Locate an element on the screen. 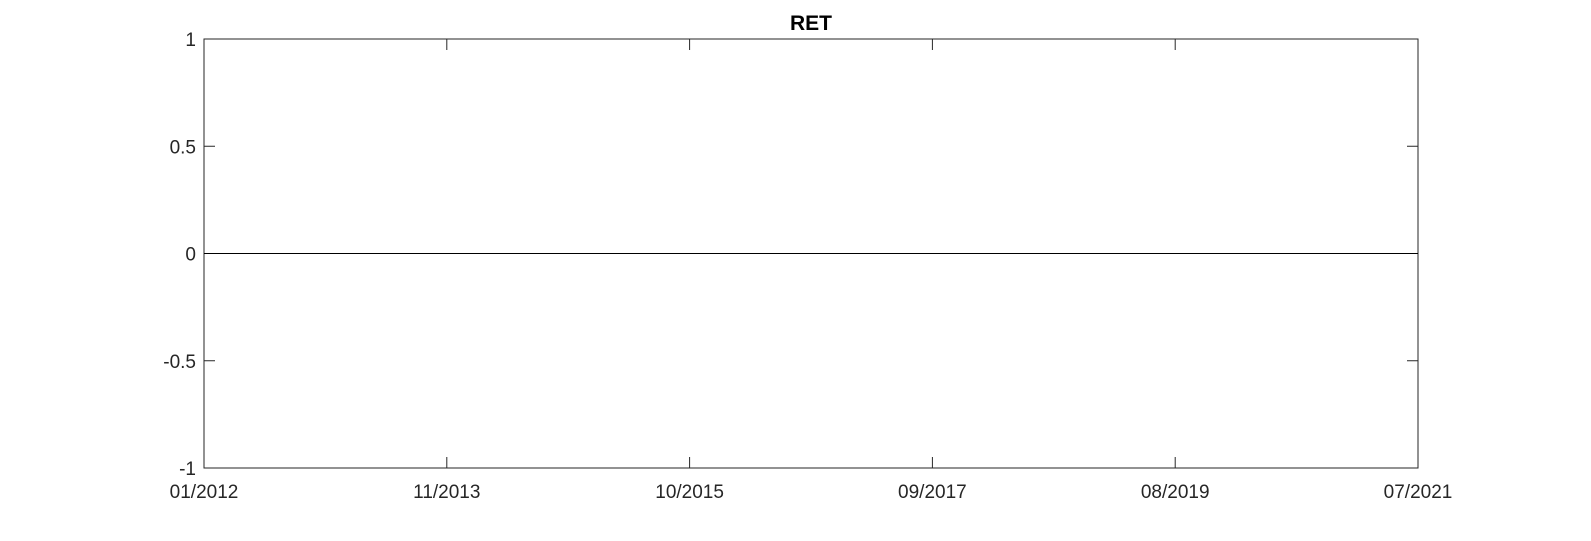  y-tick-label: -1 is located at coordinates (187, 469).